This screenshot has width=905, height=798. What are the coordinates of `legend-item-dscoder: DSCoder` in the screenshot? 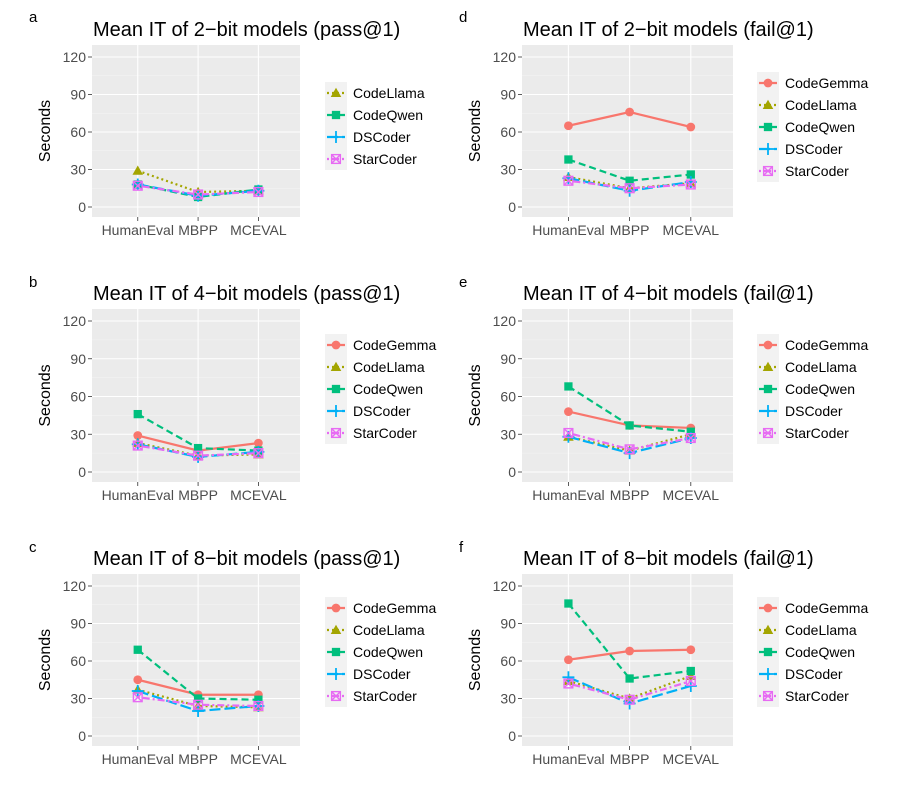 It's located at (368, 411).